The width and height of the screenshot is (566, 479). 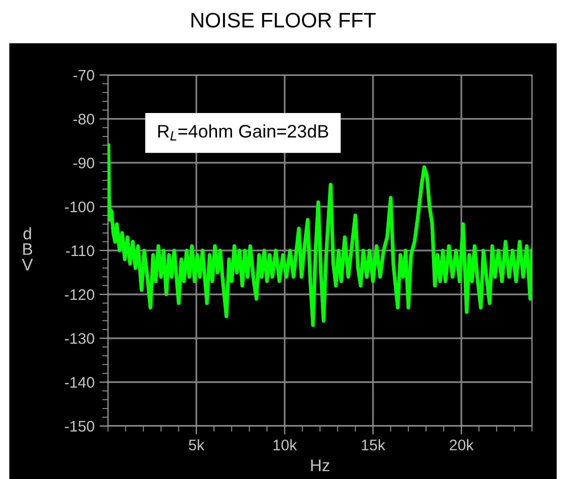 I want to click on y-tick-label: -70, so click(x=83, y=75).